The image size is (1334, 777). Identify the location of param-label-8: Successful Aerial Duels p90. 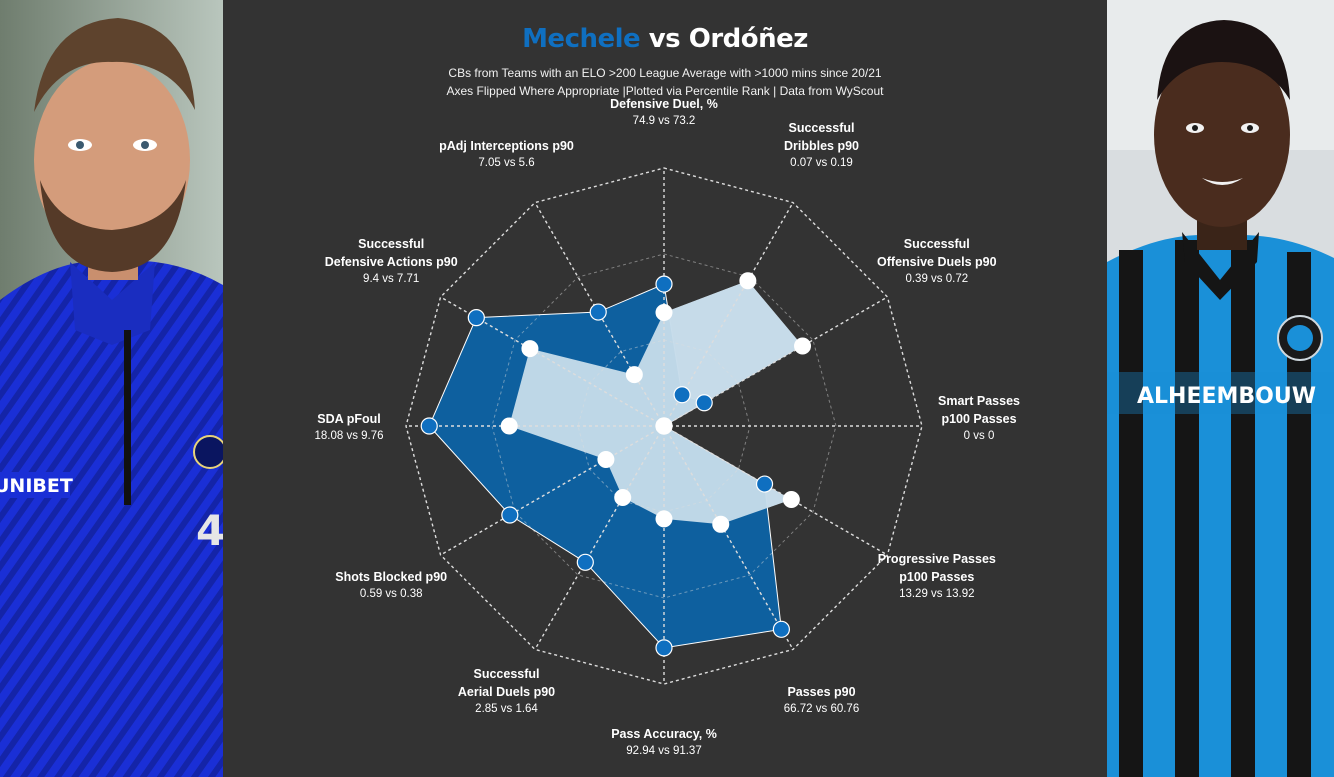
(506, 683).